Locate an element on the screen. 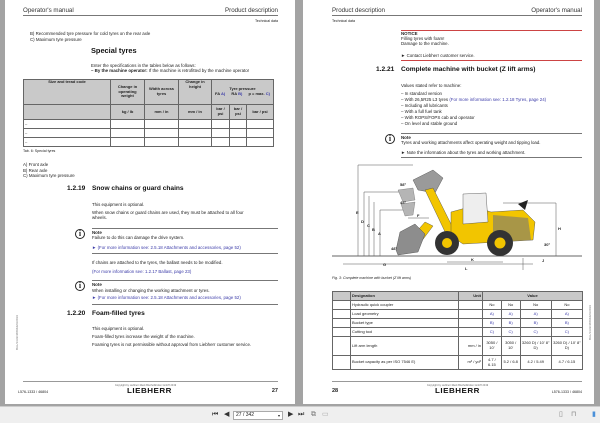  notice-action: ► Contact Liebherr customer service. is located at coordinates (438, 55).